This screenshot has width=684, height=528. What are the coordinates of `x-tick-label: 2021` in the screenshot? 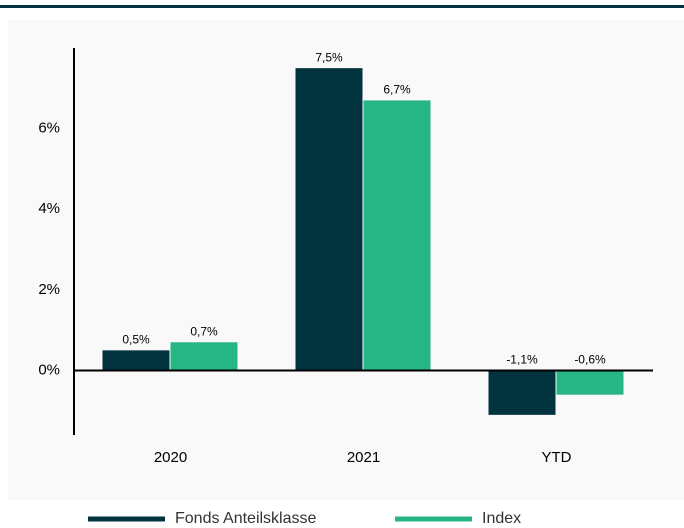 It's located at (363, 457).